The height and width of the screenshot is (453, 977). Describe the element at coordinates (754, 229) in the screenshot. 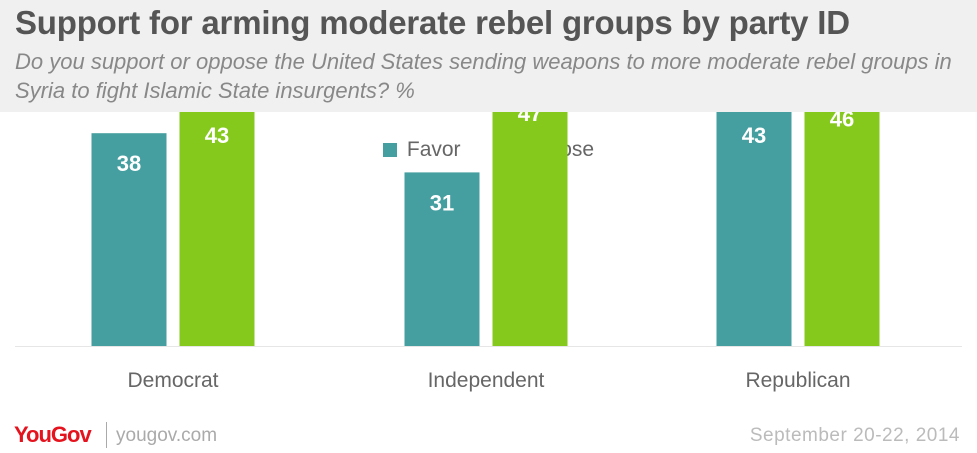

I see `bar-favor-republican` at that location.